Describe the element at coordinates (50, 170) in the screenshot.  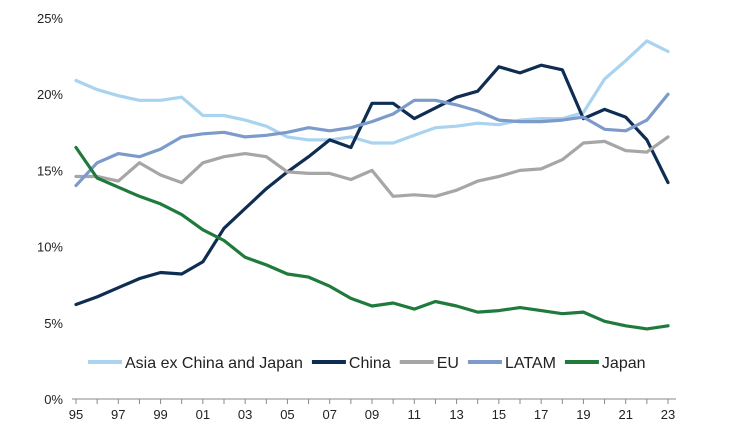
I see `y-tick-label: 15%` at that location.